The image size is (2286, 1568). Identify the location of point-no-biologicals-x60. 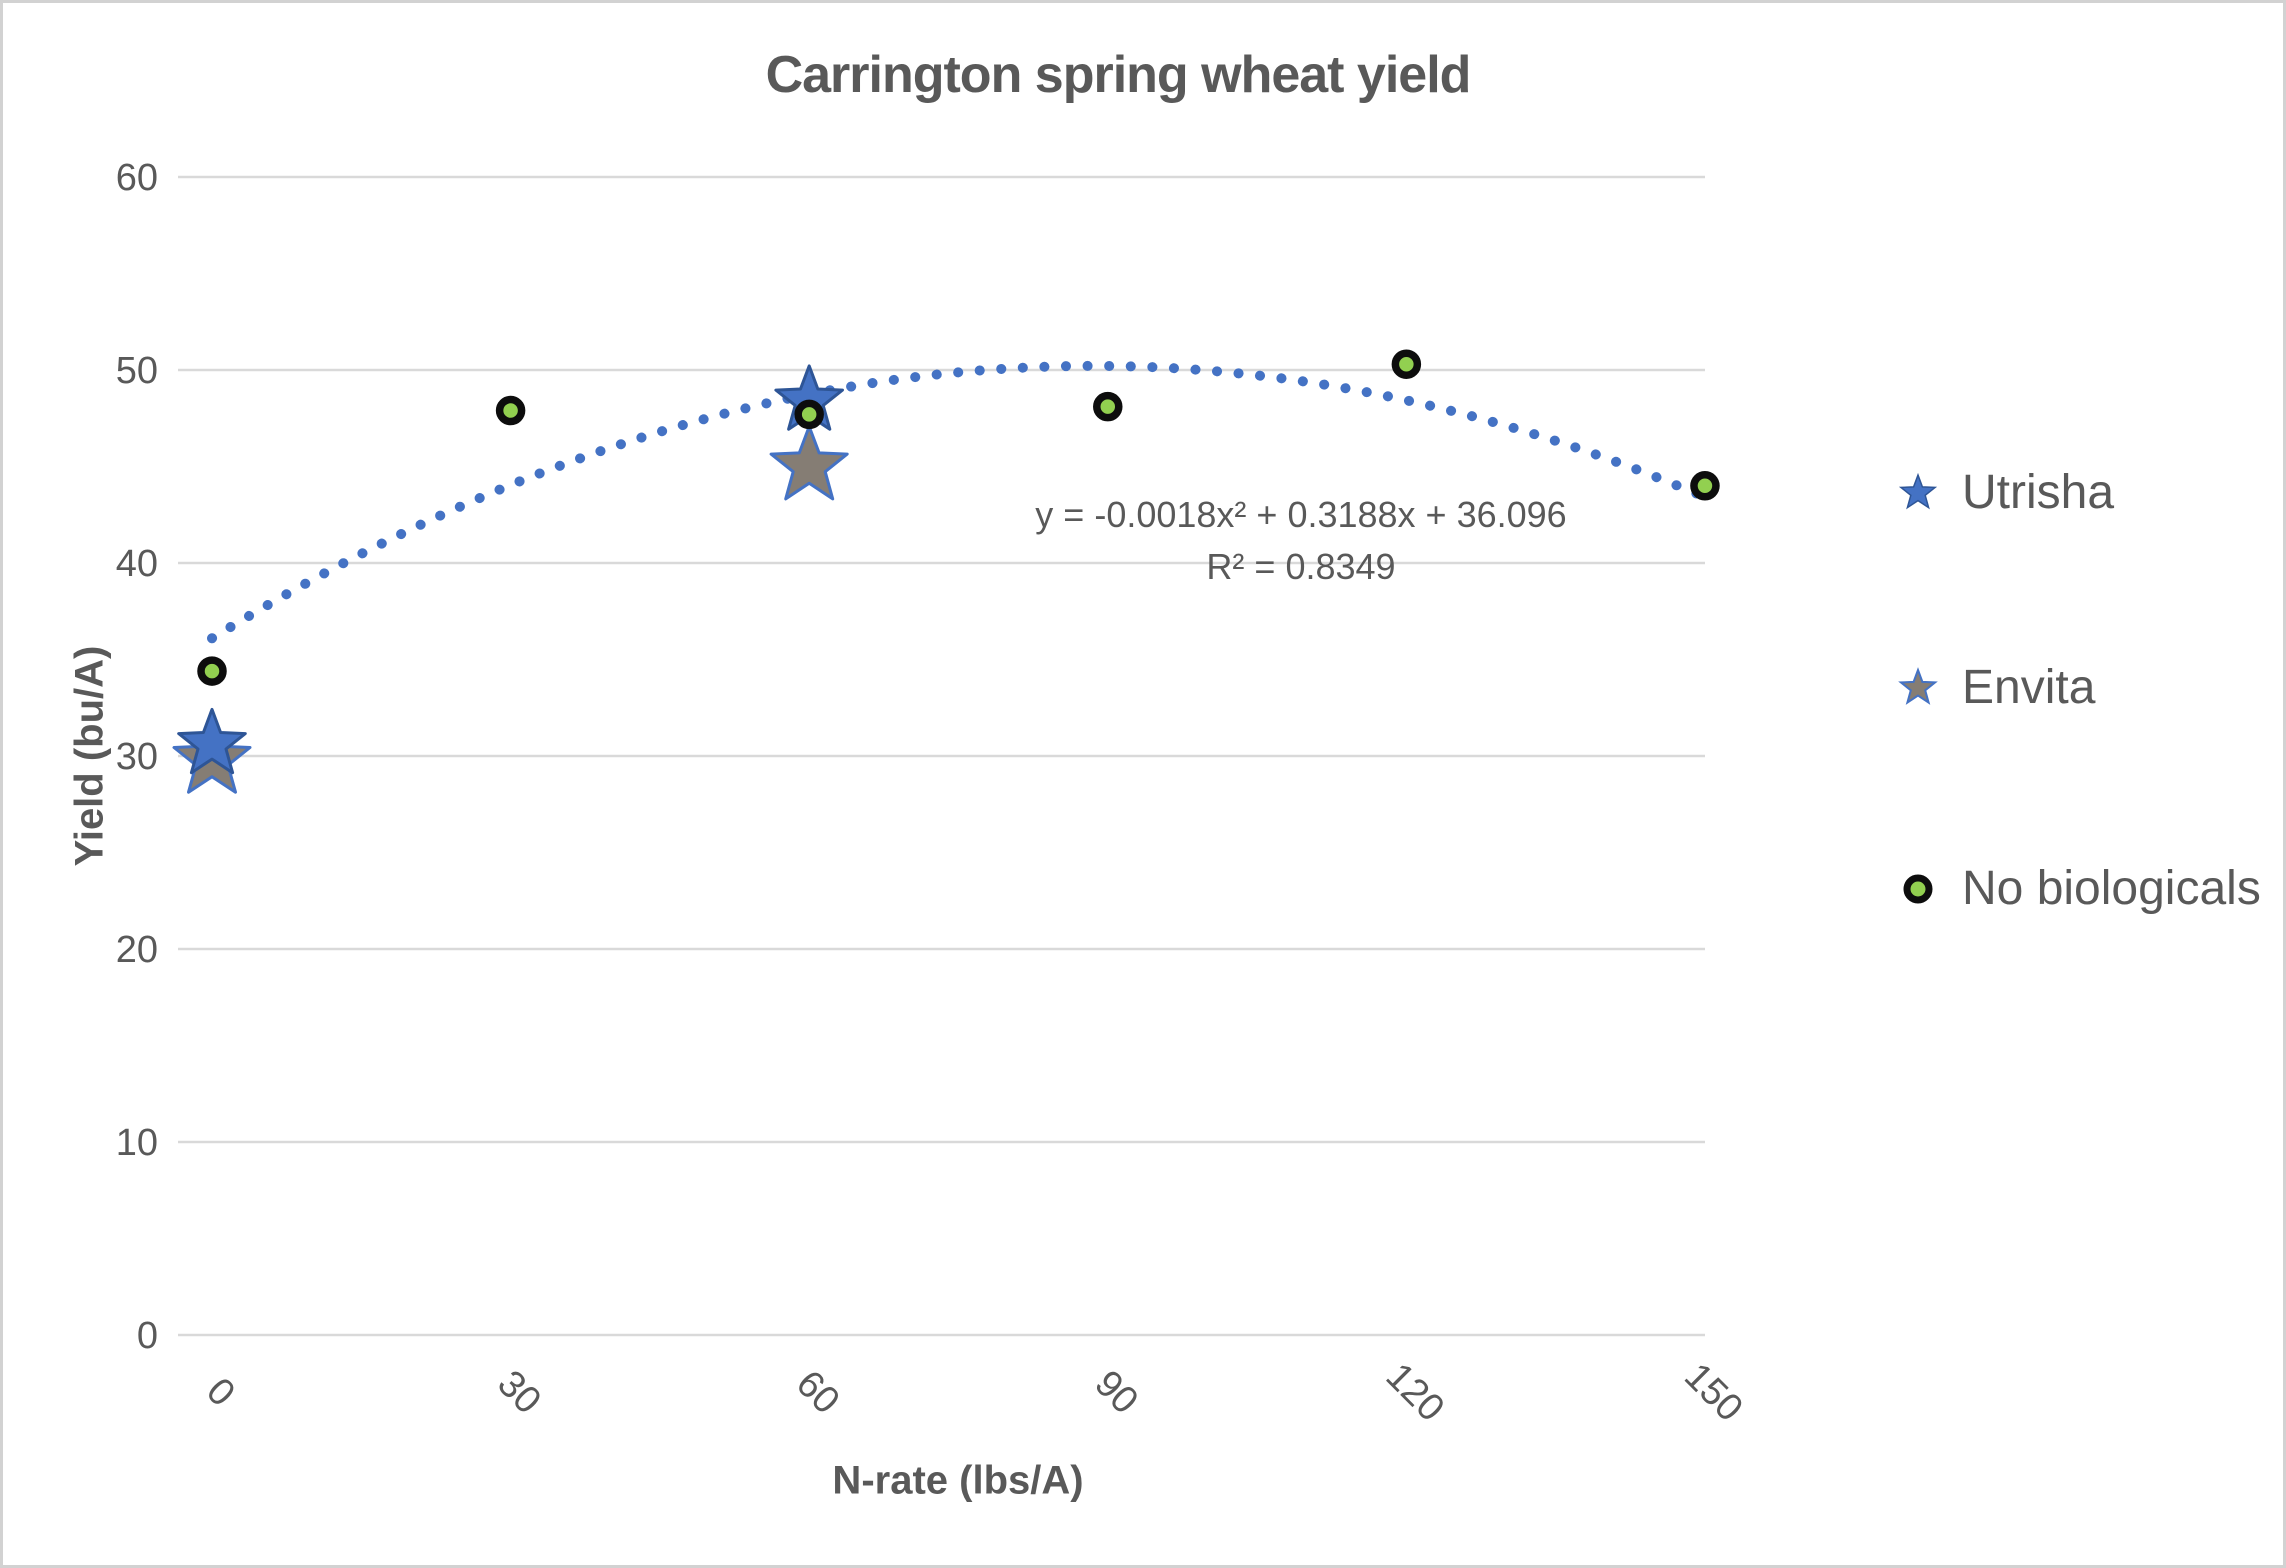
(809, 414).